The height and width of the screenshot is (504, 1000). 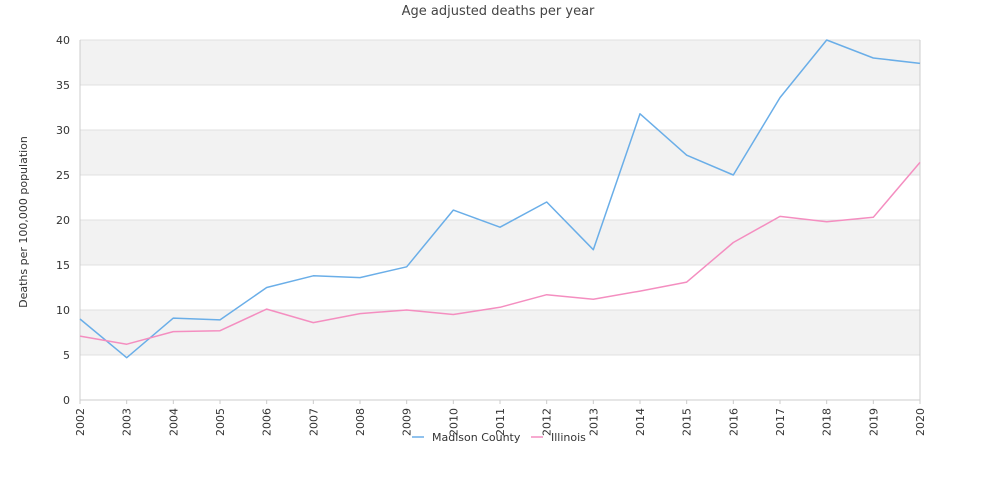 I want to click on x-tick-label: 2003, so click(x=127, y=422).